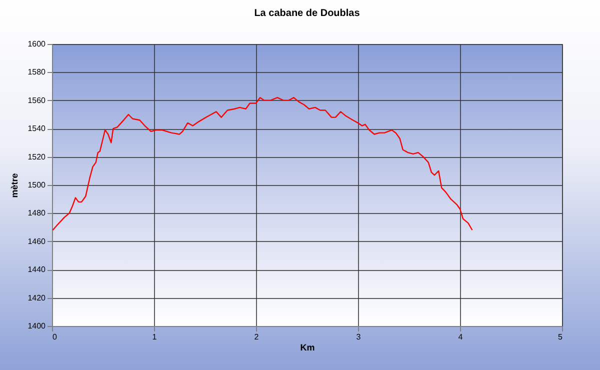 Image resolution: width=600 pixels, height=370 pixels. Describe the element at coordinates (55, 337) in the screenshot. I see `x-tick-label: 0` at that location.